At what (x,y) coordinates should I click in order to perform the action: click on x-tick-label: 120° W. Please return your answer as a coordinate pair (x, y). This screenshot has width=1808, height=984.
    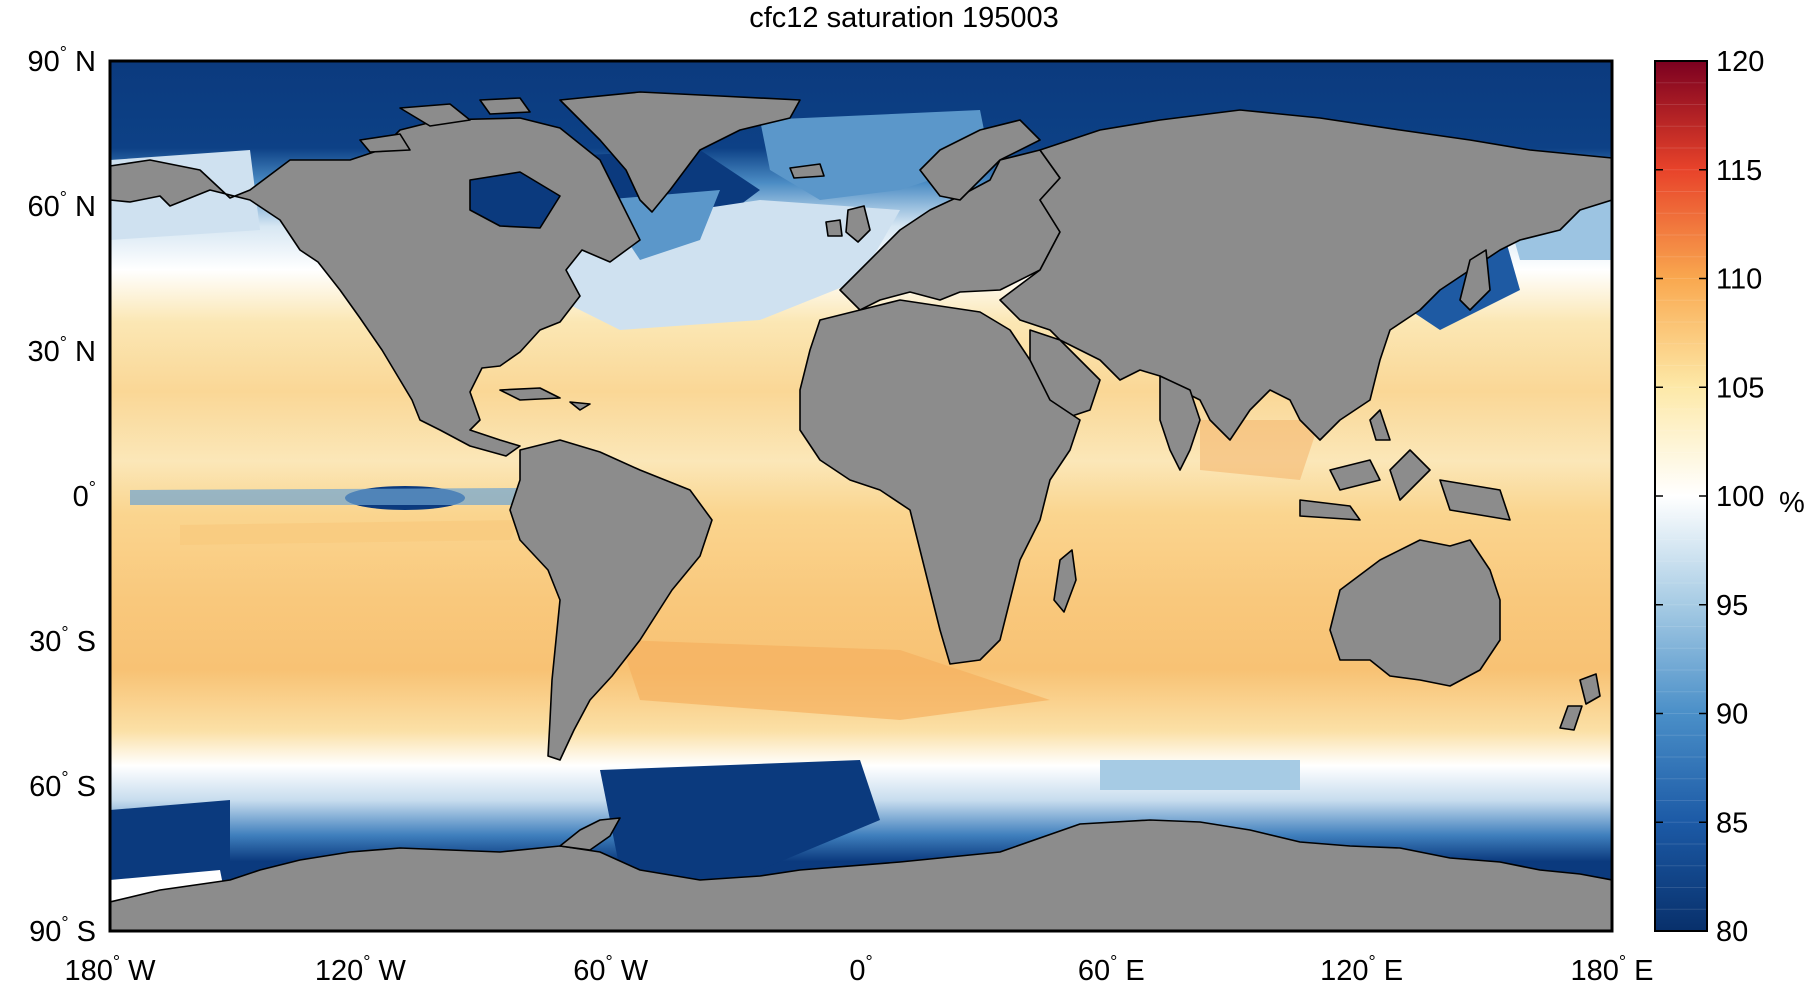
    Looking at the image, I should click on (361, 968).